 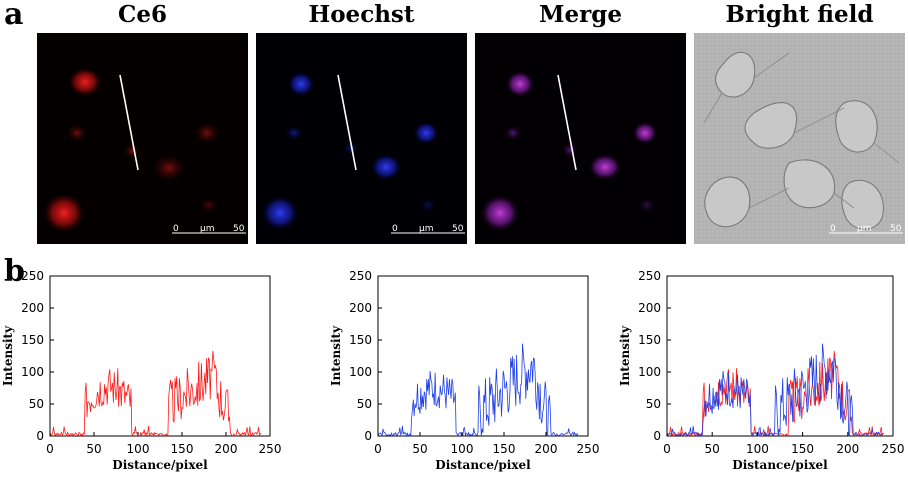 I want to click on series-line-red, so click(x=155, y=394).